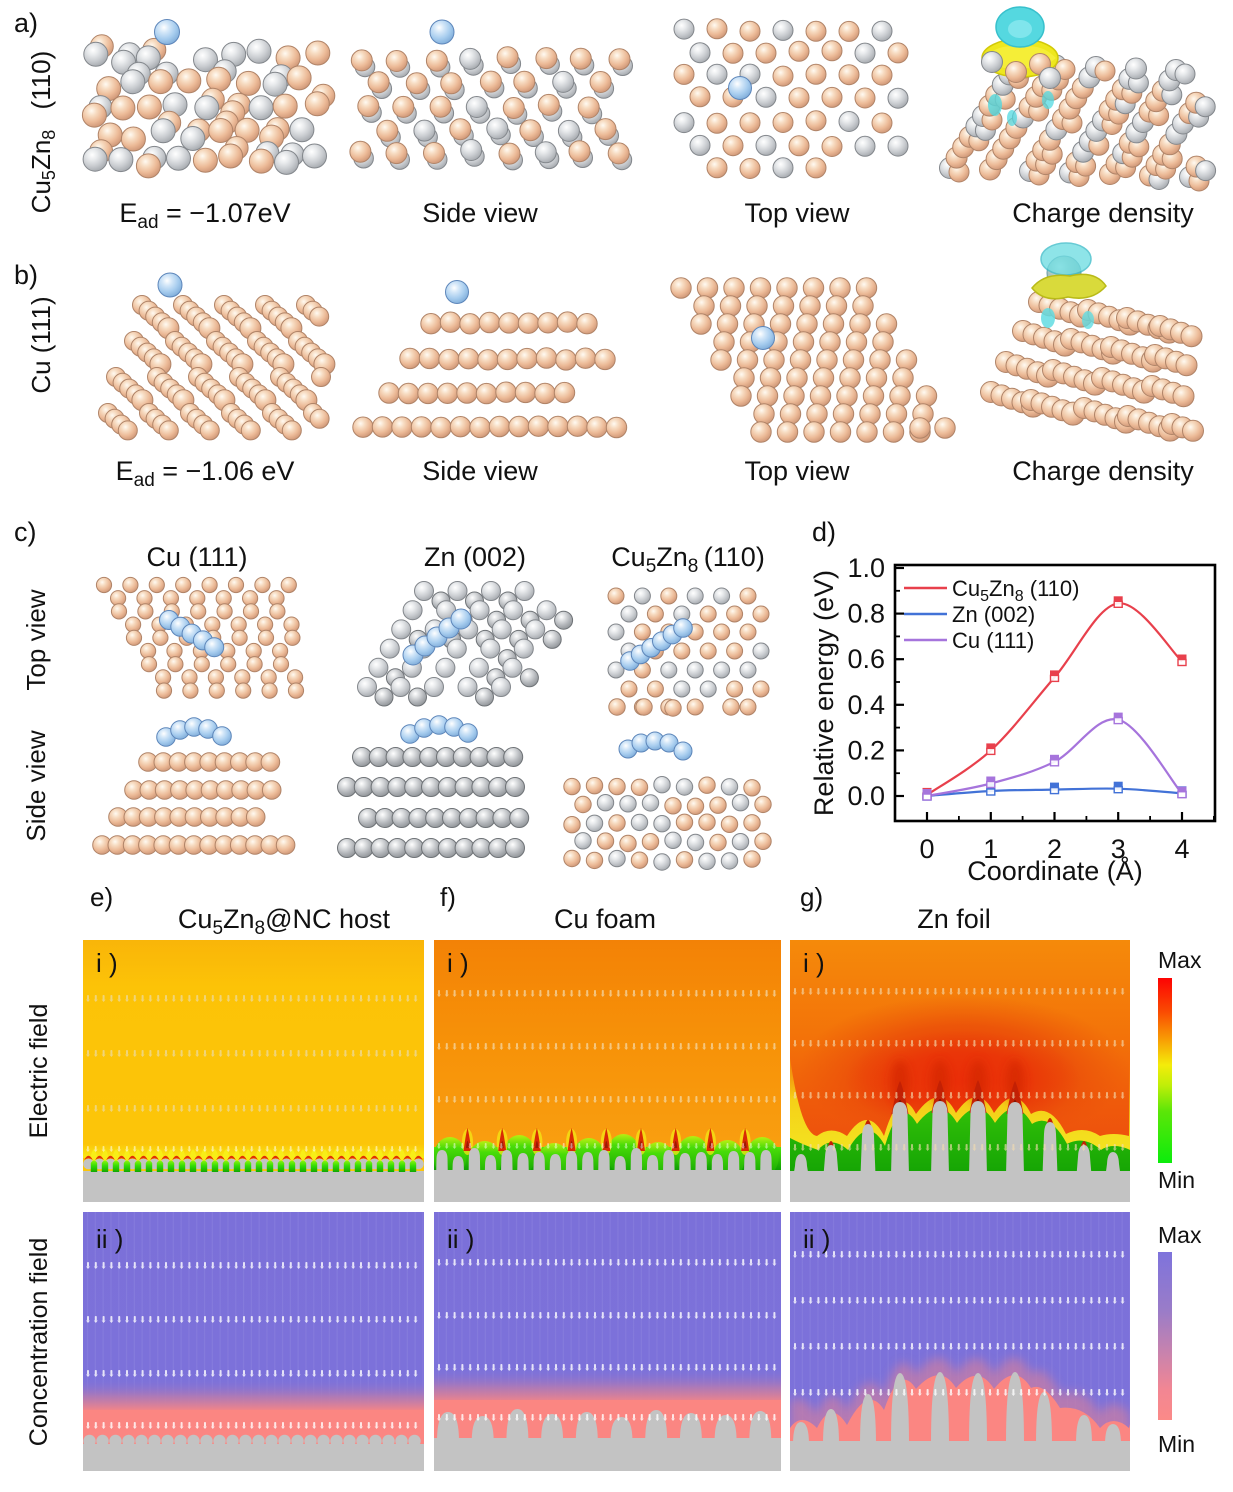 Image resolution: width=1233 pixels, height=1492 pixels. What do you see at coordinates (824, 532) in the screenshot?
I see `svg-text: d)` at bounding box center [824, 532].